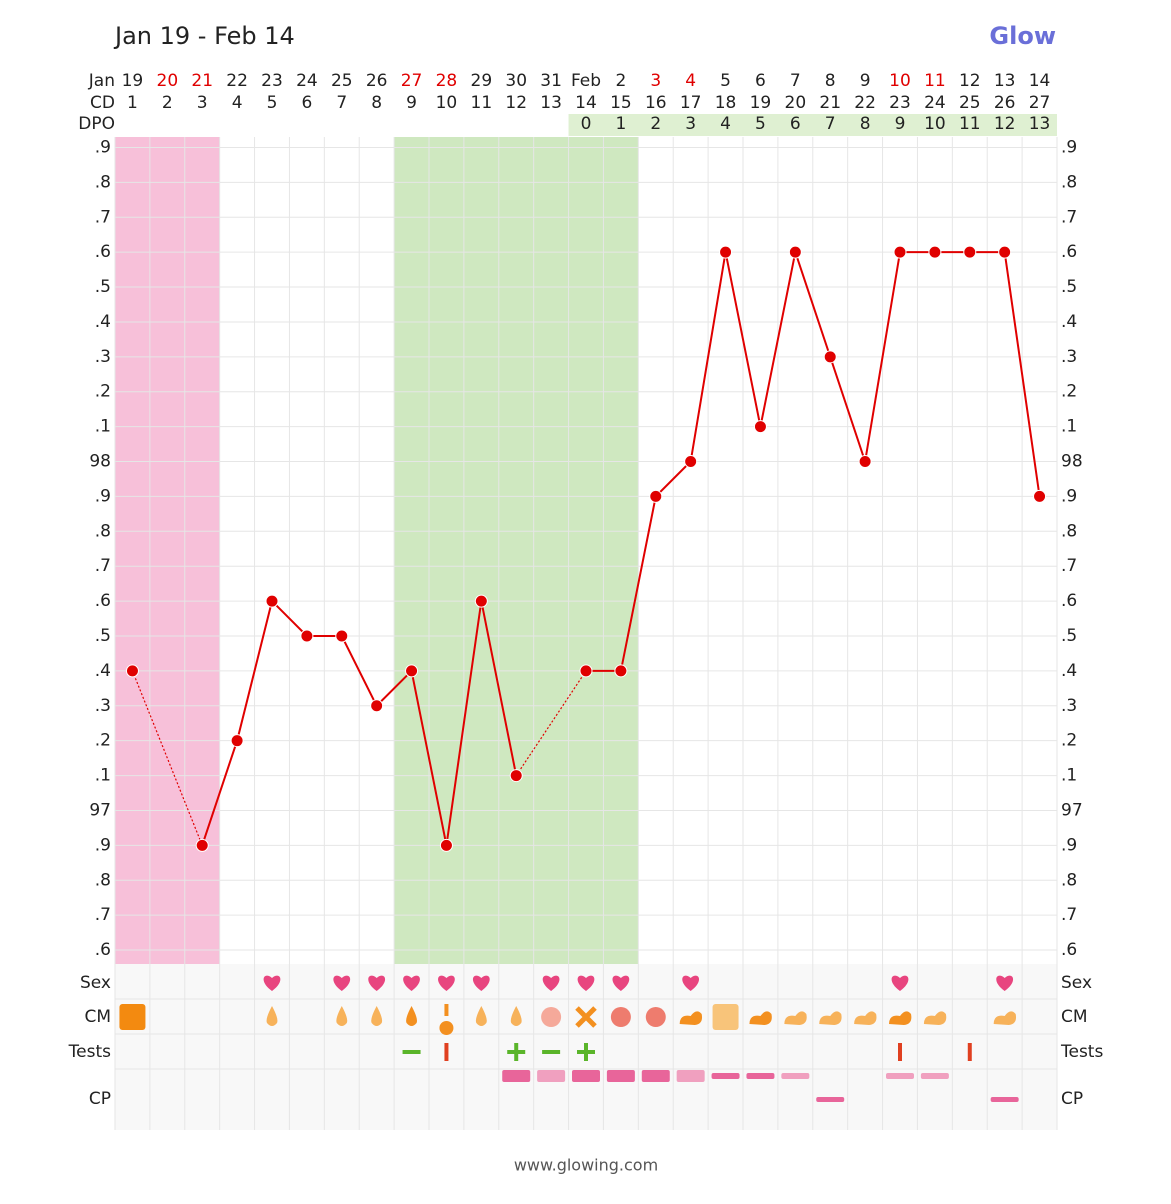 This screenshot has height=1204, width=1171. Describe the element at coordinates (307, 81) in the screenshot. I see `date-label: 24` at that location.